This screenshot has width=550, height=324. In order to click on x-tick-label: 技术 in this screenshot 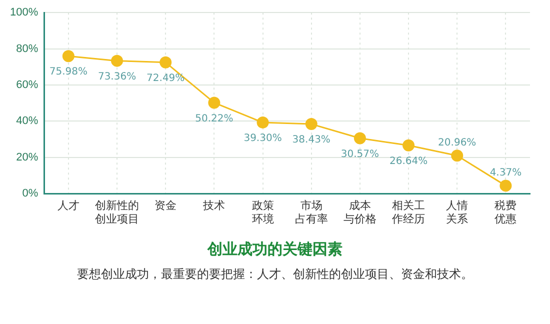, I will do `click(214, 205)`.